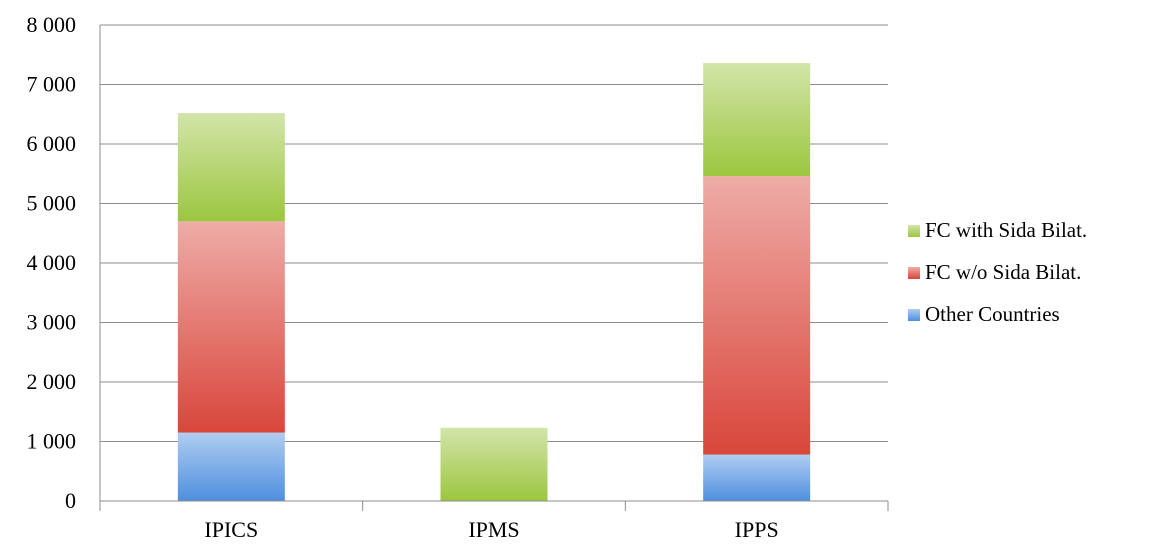 The image size is (1166, 550). I want to click on y-tick-label: 6 000, so click(52, 143).